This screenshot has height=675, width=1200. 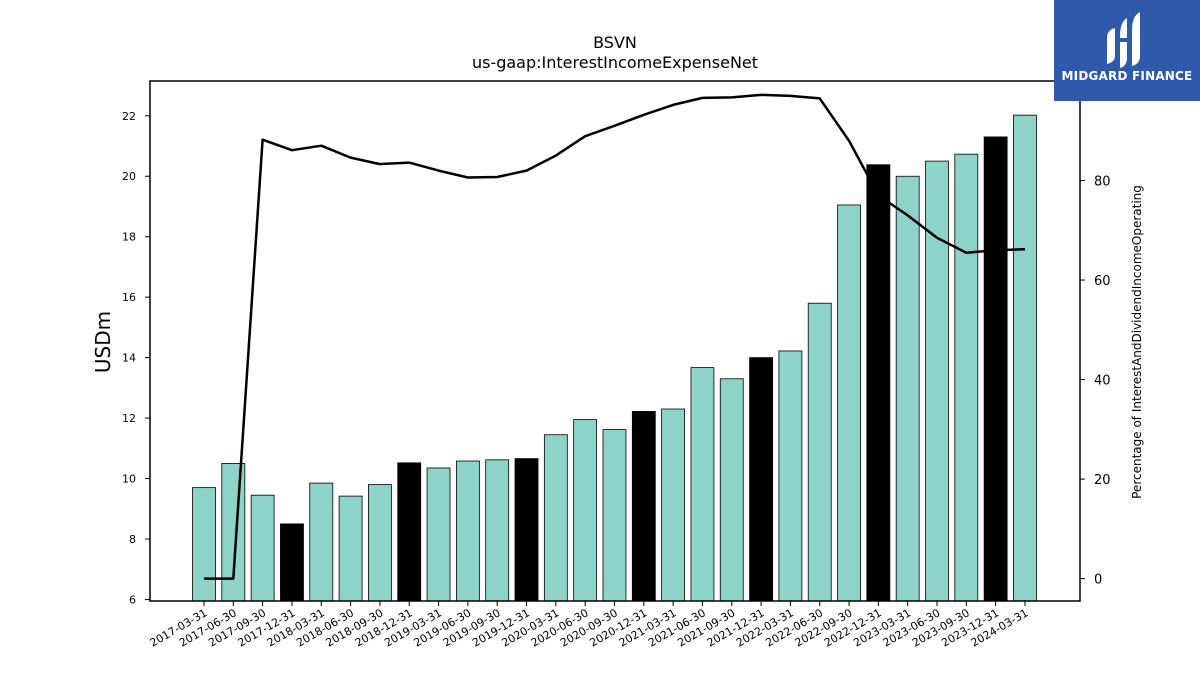 I want to click on y2-tick-label: 0, so click(x=1098, y=580).